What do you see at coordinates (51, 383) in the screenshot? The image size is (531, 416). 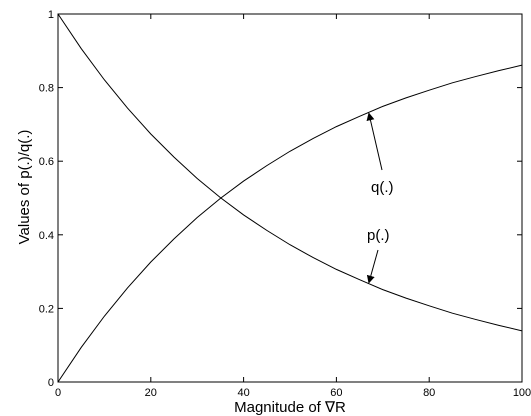 I see `y-tick-label: 0` at bounding box center [51, 383].